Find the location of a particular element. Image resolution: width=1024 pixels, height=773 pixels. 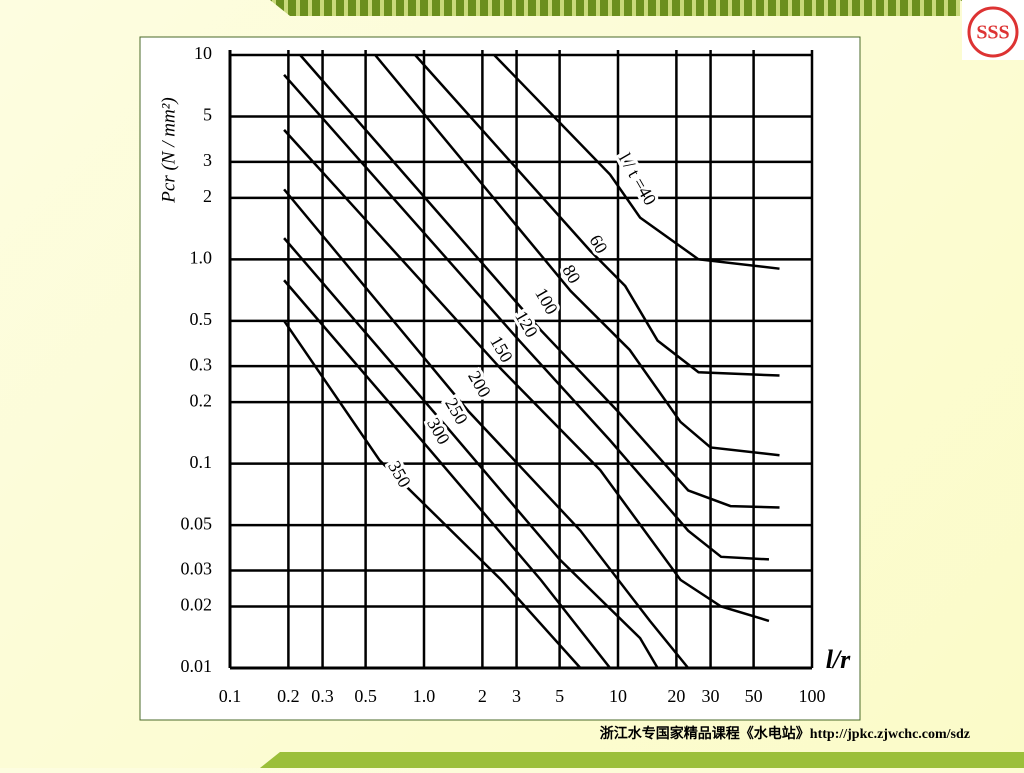

y-tick-label: 0.2 is located at coordinates (201, 400).